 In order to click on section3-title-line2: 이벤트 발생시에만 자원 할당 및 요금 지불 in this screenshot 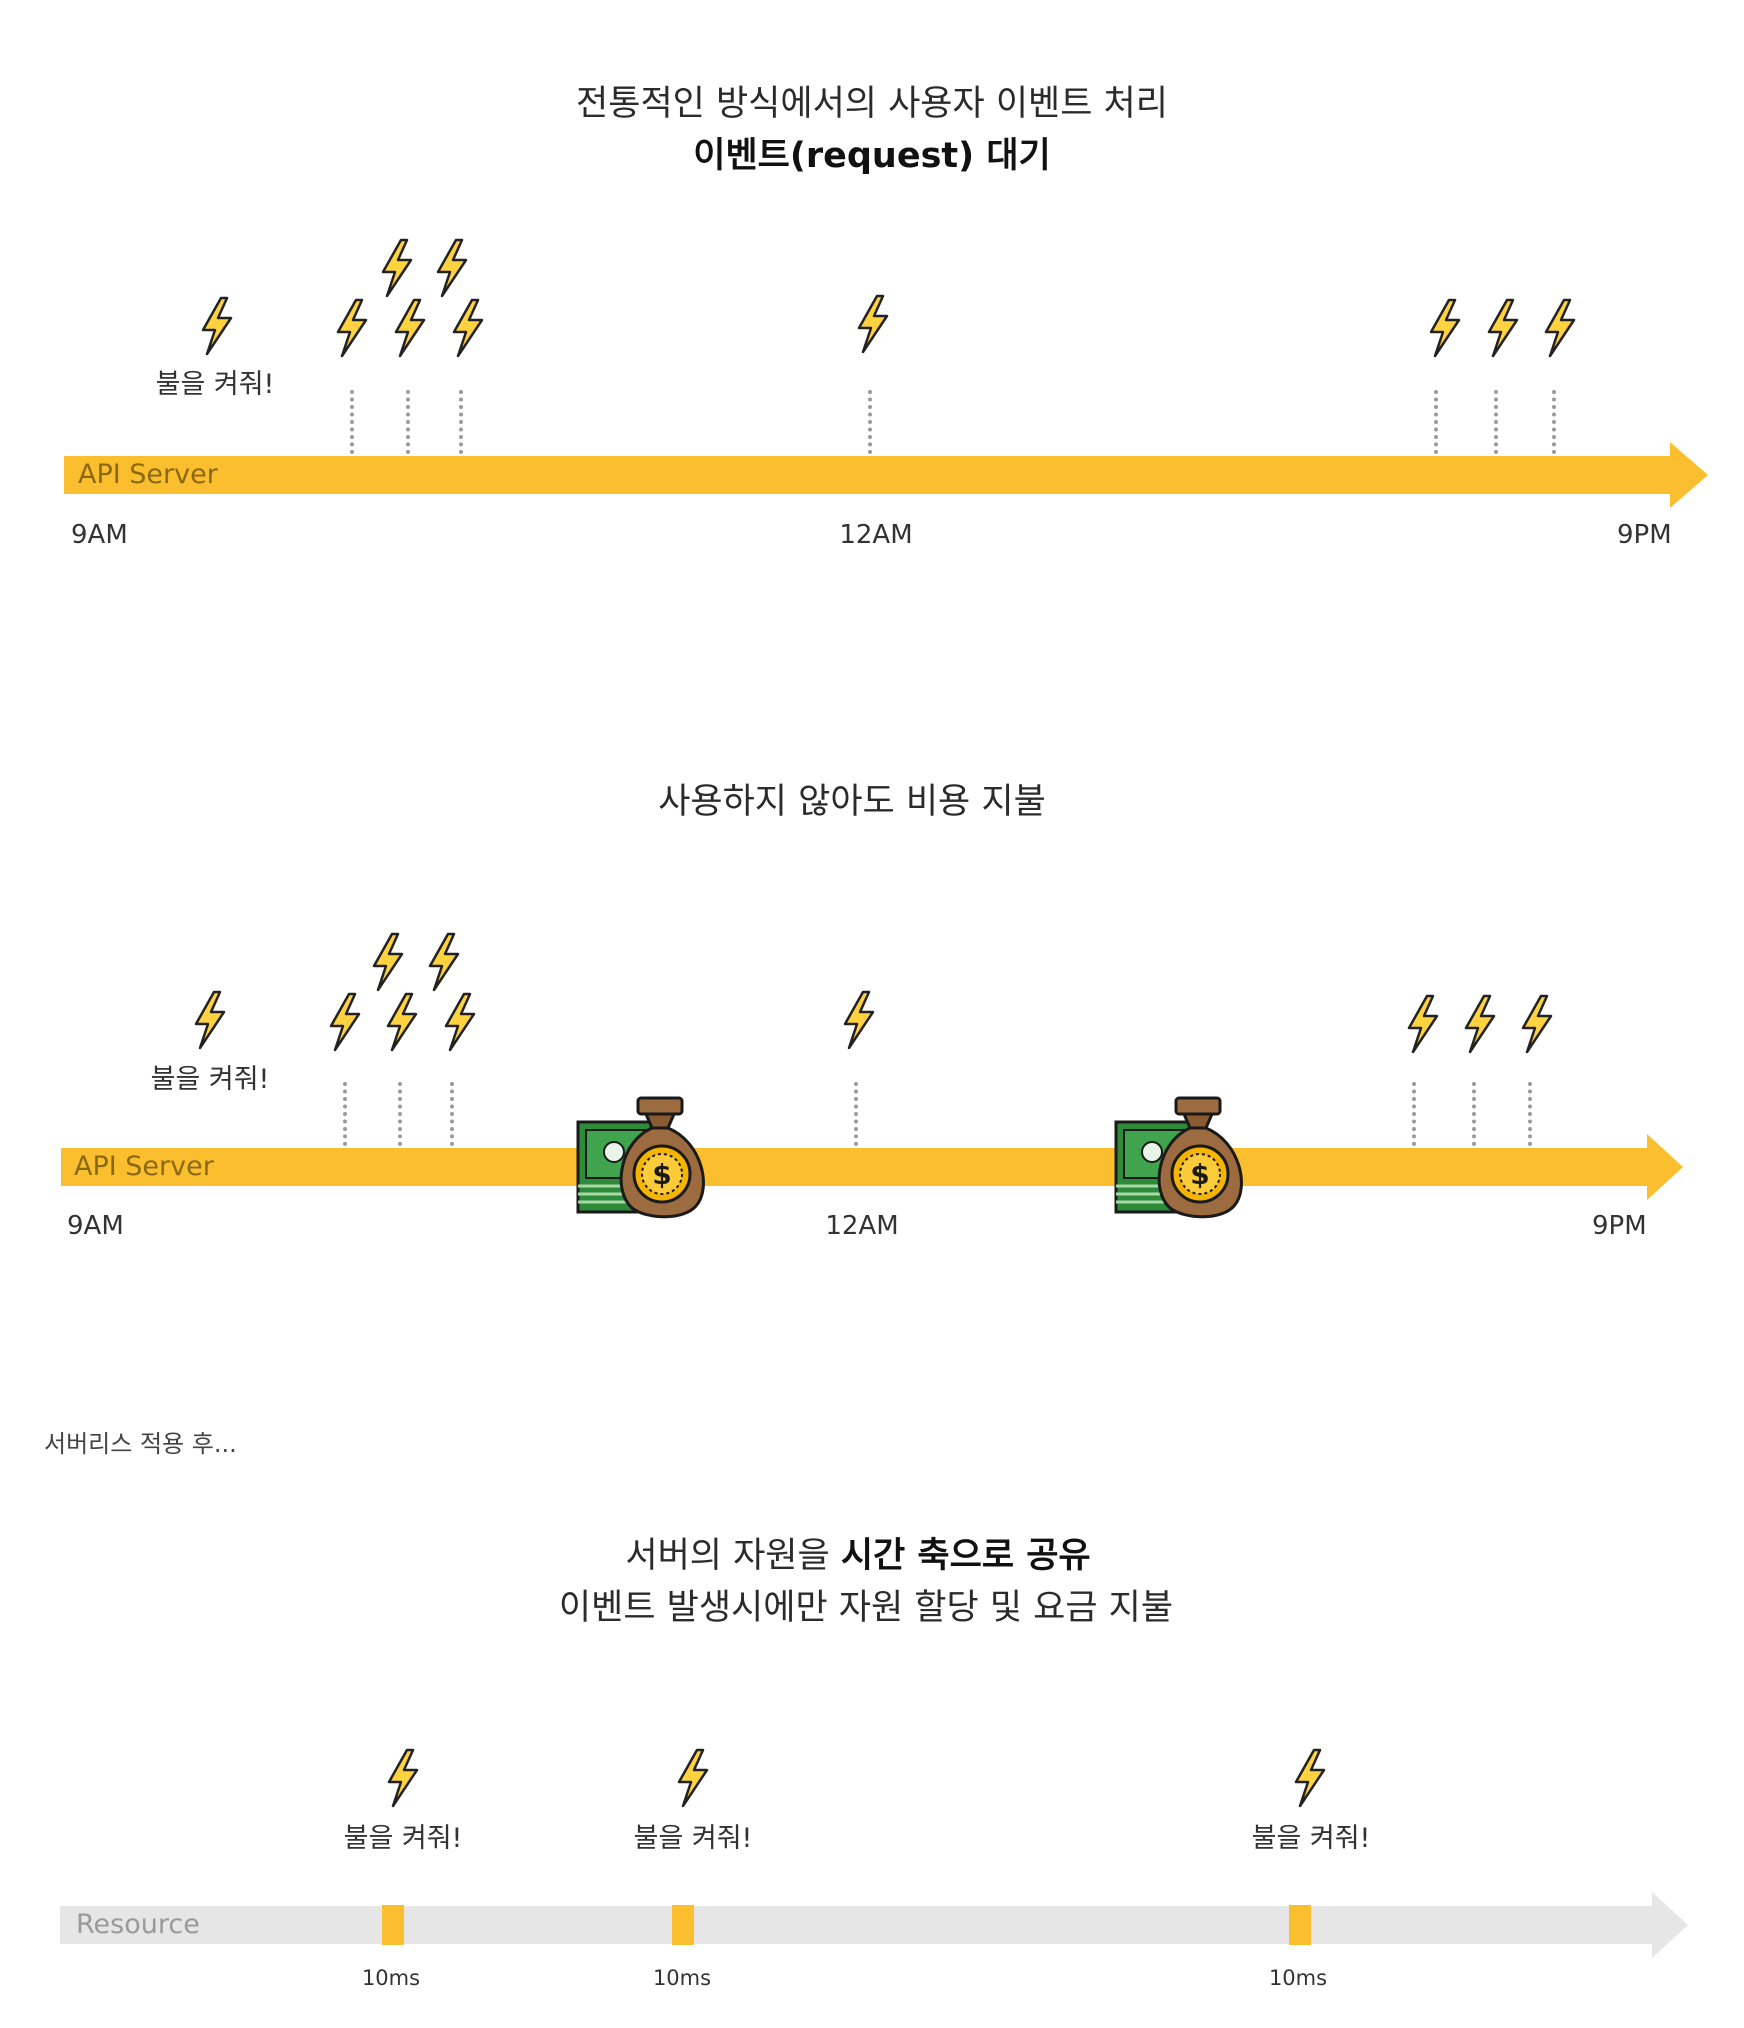, I will do `click(866, 1608)`.